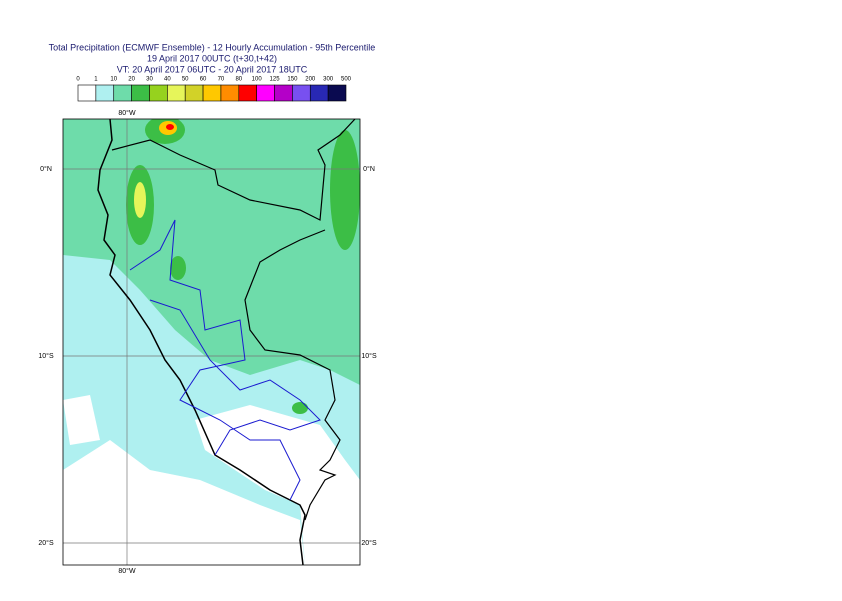  What do you see at coordinates (212, 58) in the screenshot?
I see `subtitle: 19 April 2017 00UTC (t+30,t+42)` at bounding box center [212, 58].